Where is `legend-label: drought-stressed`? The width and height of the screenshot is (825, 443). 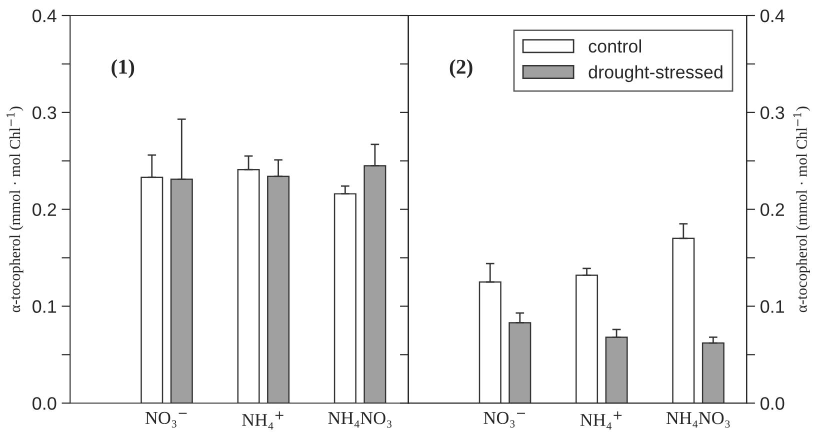
legend-label: drought-stressed is located at coordinates (655, 73).